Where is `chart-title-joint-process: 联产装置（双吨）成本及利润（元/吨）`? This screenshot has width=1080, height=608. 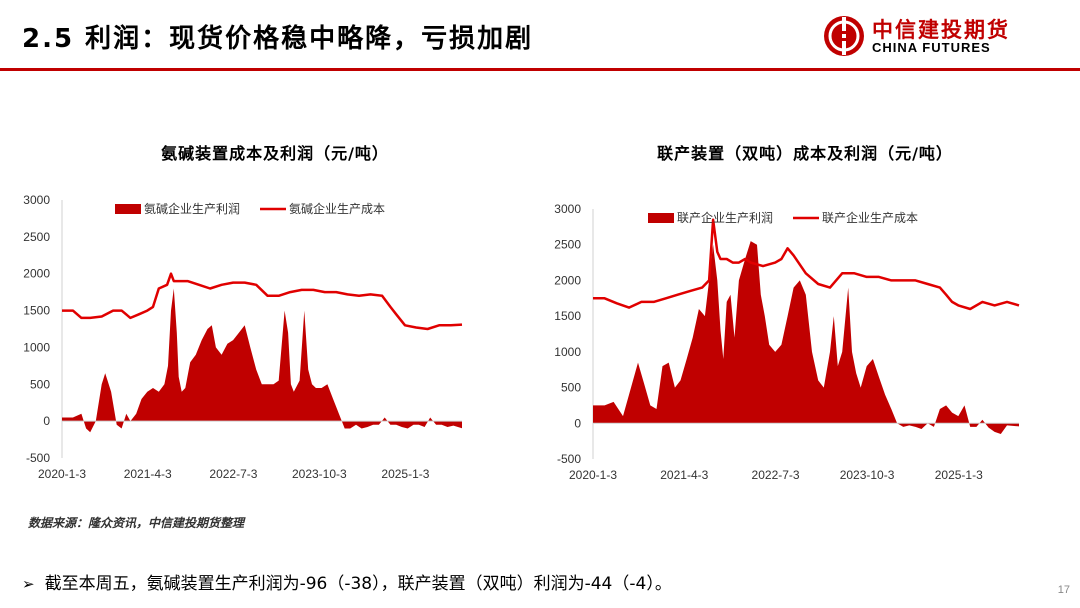 chart-title-joint-process: 联产装置（双吨）成本及利润（元/吨） is located at coordinates (805, 153).